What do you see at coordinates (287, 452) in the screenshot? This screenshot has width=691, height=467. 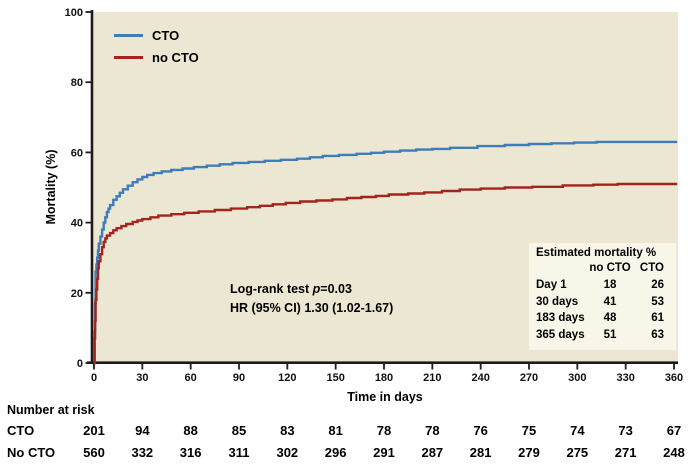 I see `risk-value: 302` at bounding box center [287, 452].